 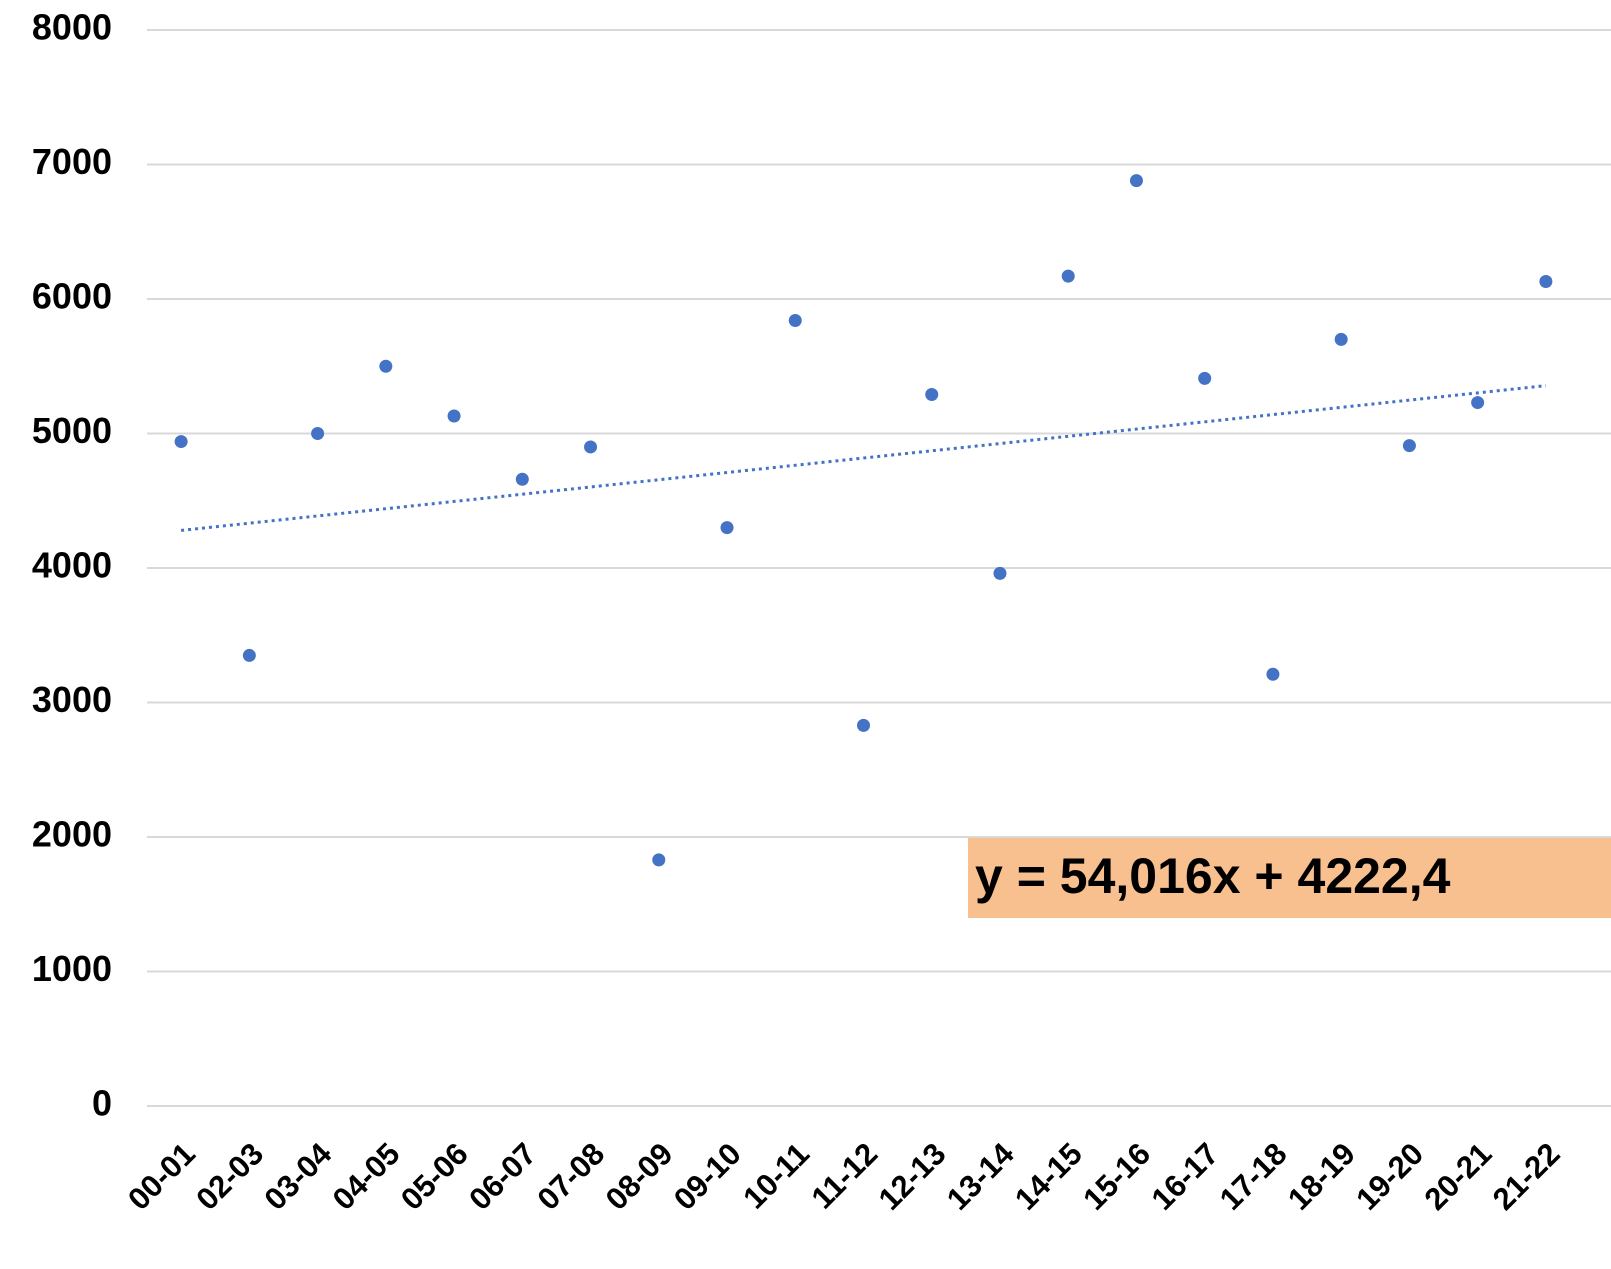 What do you see at coordinates (72, 565) in the screenshot?
I see `y-tick-label: 4000` at bounding box center [72, 565].